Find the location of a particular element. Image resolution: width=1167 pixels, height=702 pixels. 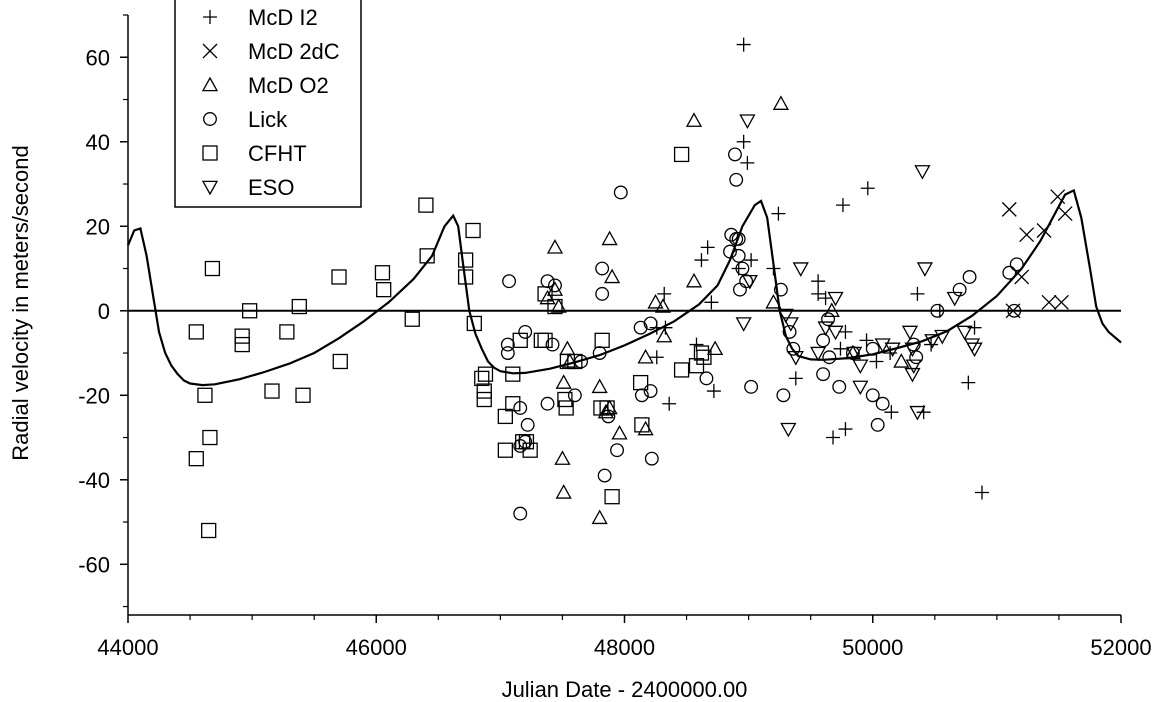

x-ticks: 44000 46000 48000 50000 52000 is located at coordinates (624, 637).